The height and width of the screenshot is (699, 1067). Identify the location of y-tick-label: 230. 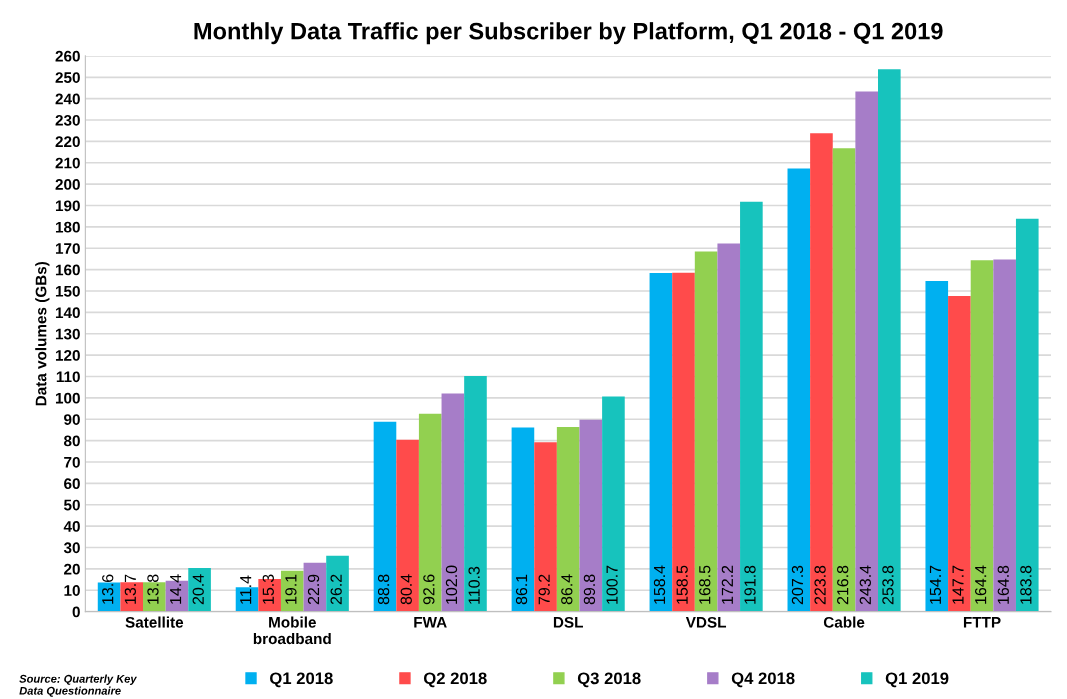
(67, 120).